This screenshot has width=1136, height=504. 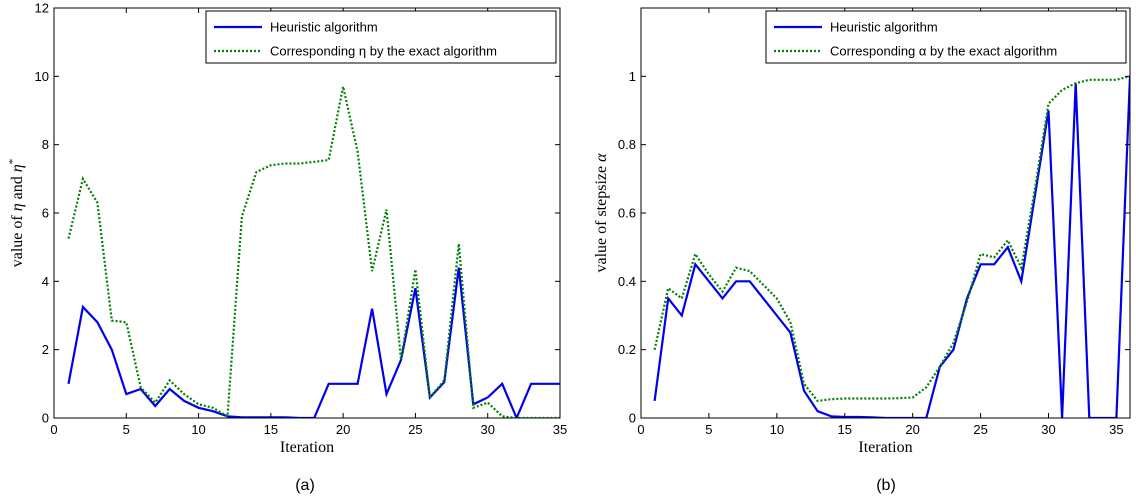 I want to click on y-axis-label-sym2: η, so click(x=17, y=168).